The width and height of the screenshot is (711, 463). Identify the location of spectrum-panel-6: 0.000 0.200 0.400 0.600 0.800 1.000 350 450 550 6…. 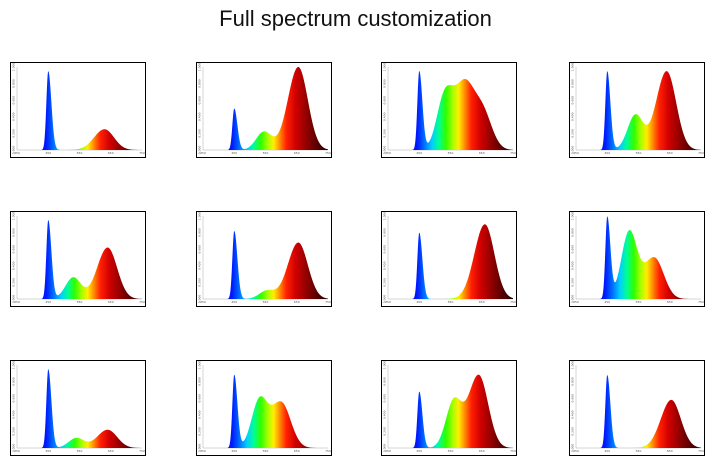
(264, 259).